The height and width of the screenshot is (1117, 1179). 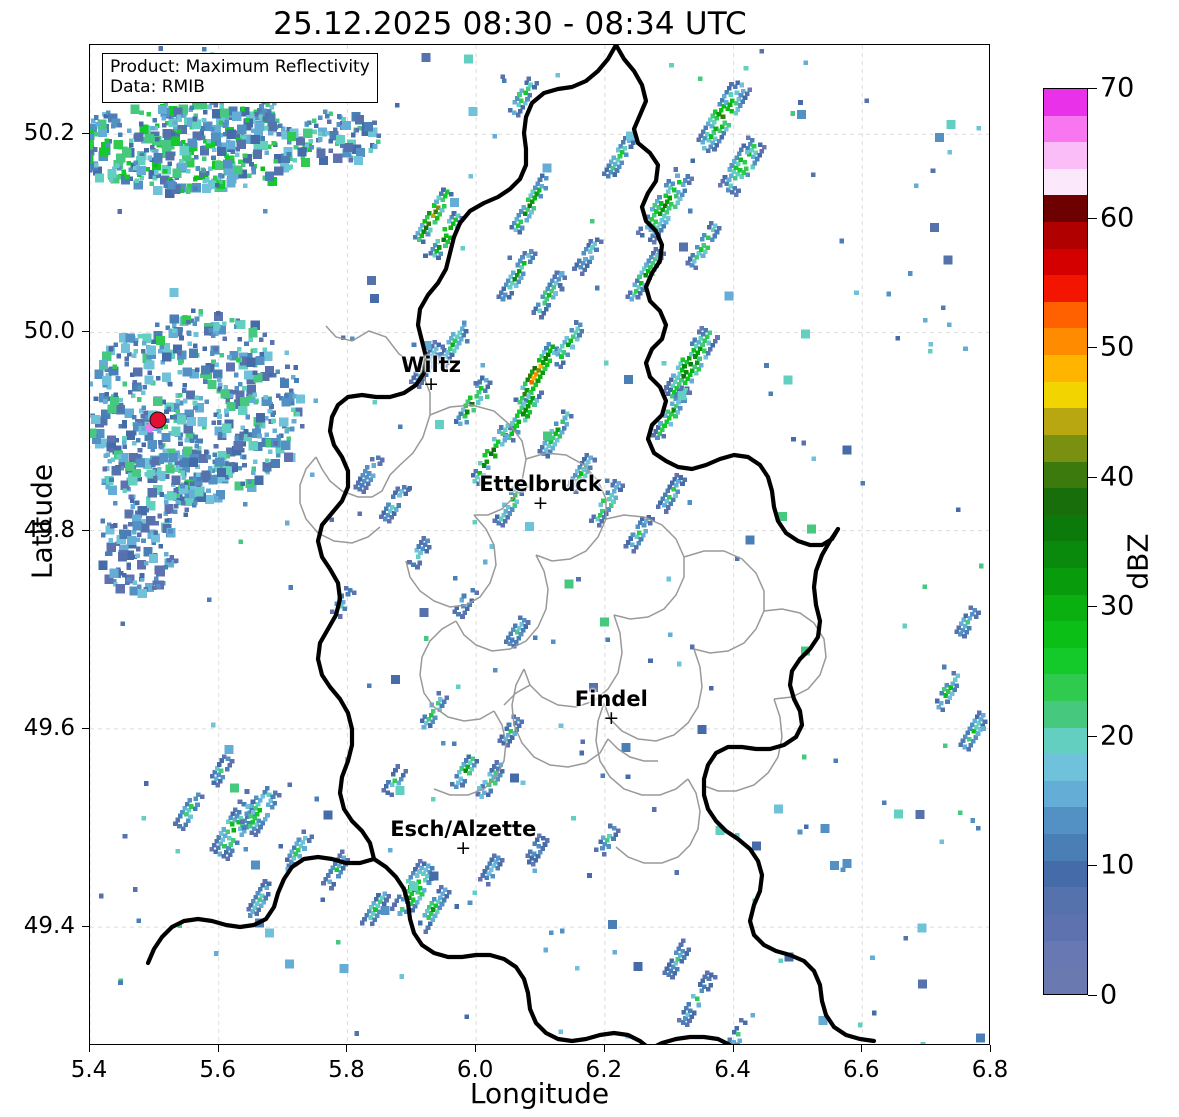 I want to click on x-axis-tick-label: 6.6, so click(x=861, y=1070).